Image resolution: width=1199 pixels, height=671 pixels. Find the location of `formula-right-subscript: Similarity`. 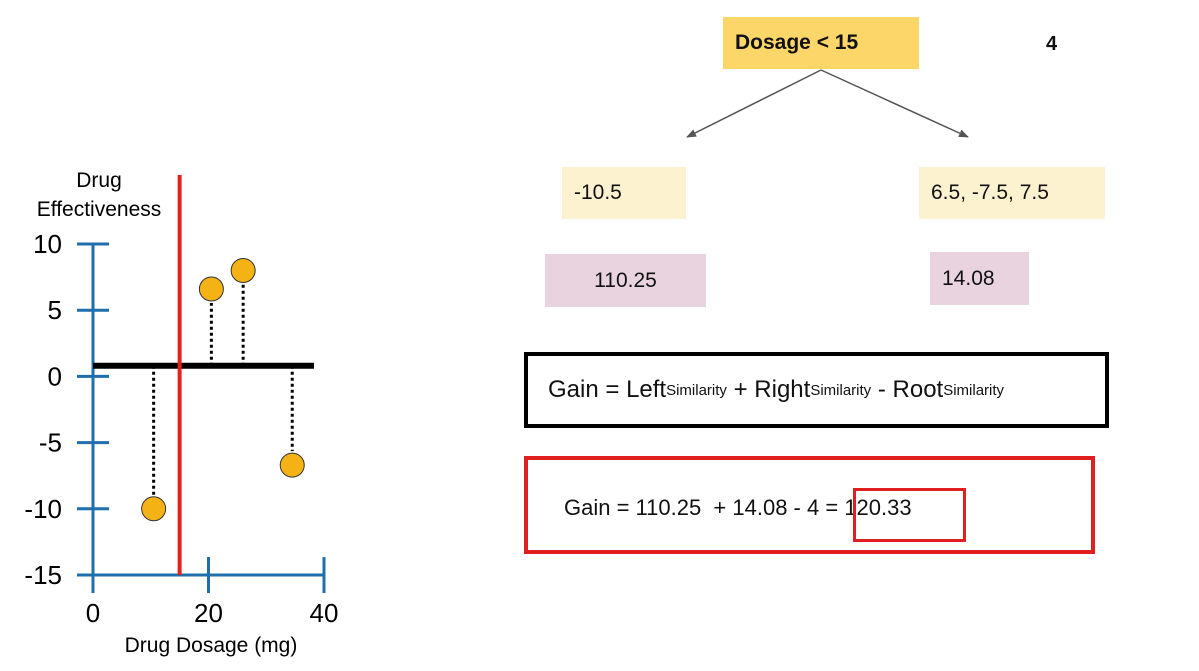

formula-right-subscript: Similarity is located at coordinates (841, 390).